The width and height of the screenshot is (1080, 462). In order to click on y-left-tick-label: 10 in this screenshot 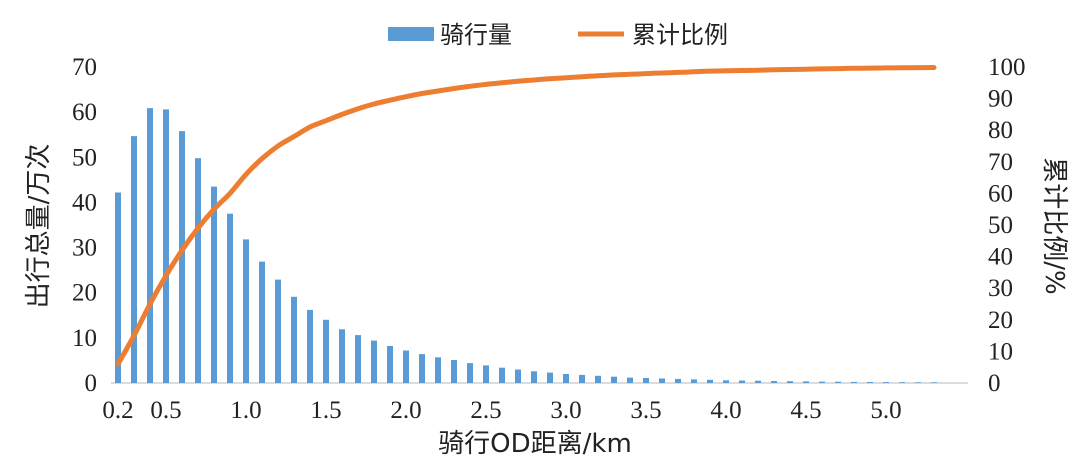, I will do `click(84, 338)`.